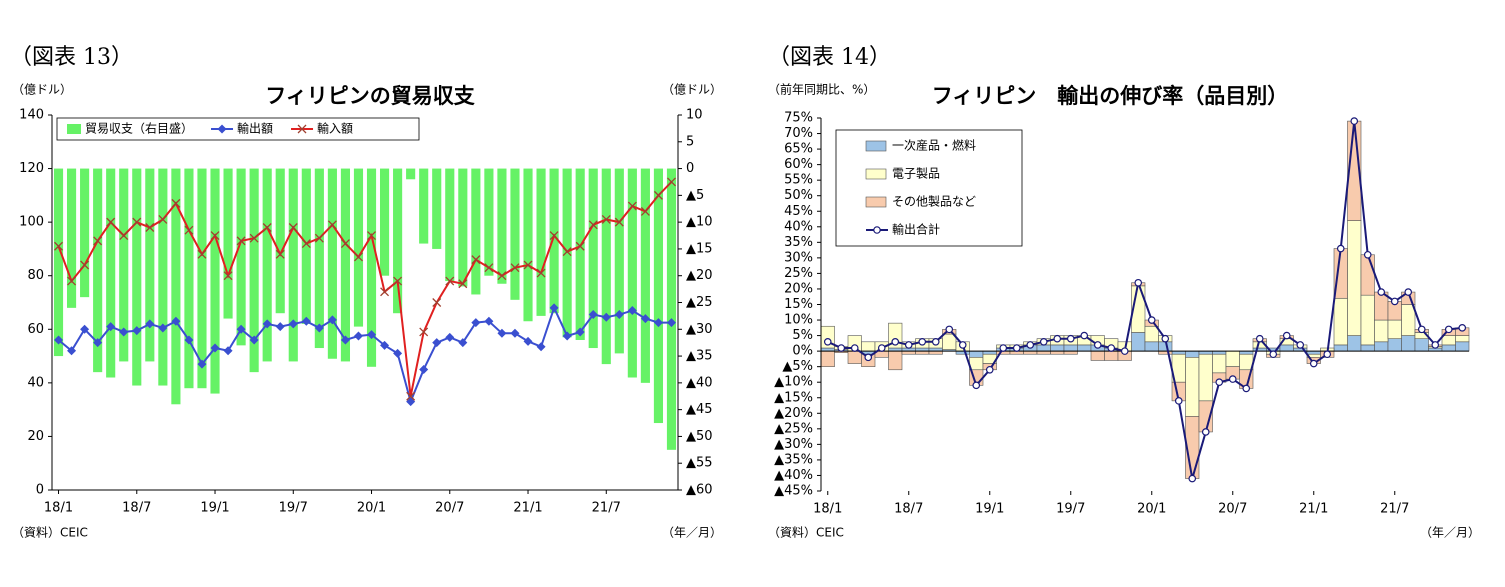 Image resolution: width=1505 pixels, height=587 pixels. Describe the element at coordinates (692, 533) in the screenshot. I see `x-axis-unit: （年／月）` at that location.